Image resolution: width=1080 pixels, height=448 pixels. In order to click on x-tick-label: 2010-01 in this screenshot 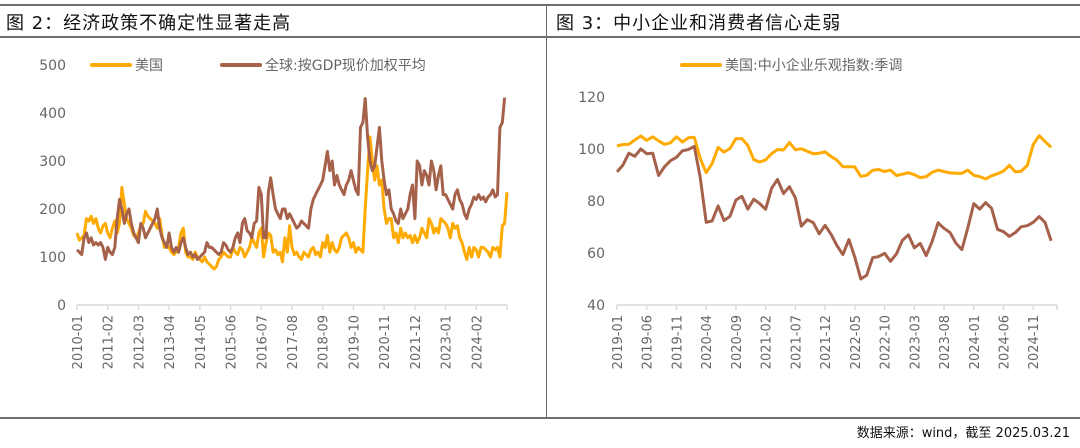, I will do `click(78, 342)`.